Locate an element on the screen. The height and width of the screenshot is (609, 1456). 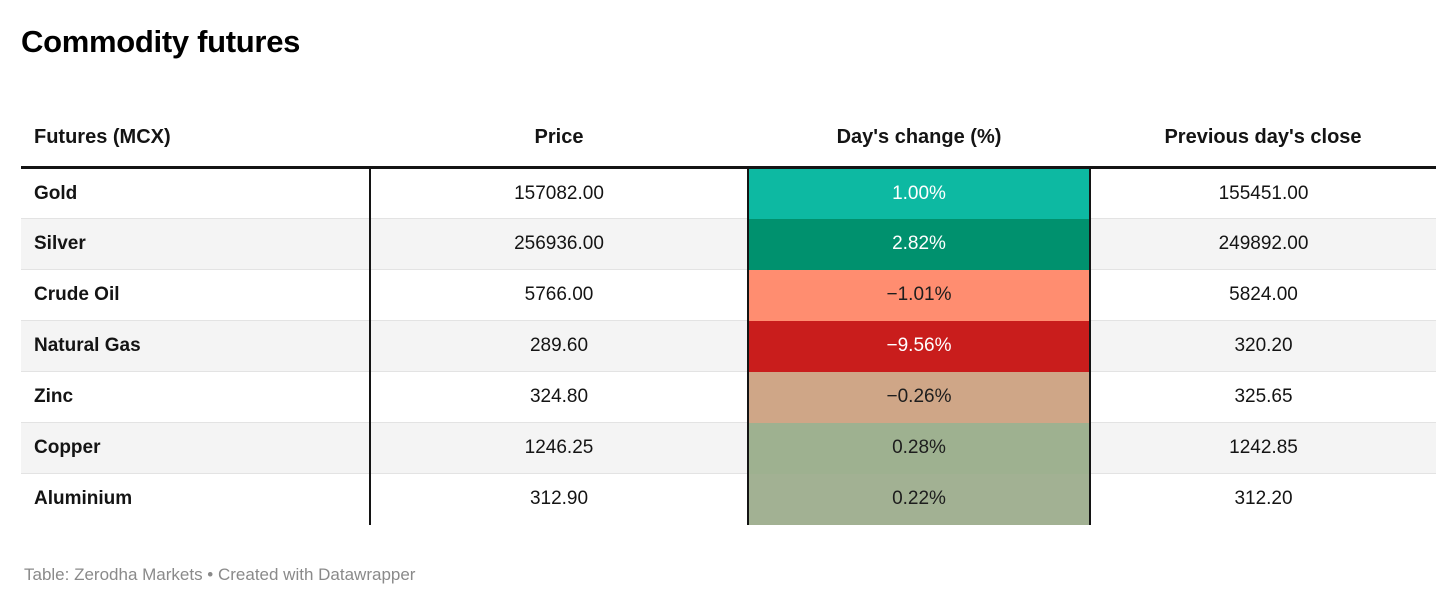
days-change-cell: 1.00% is located at coordinates (919, 193).